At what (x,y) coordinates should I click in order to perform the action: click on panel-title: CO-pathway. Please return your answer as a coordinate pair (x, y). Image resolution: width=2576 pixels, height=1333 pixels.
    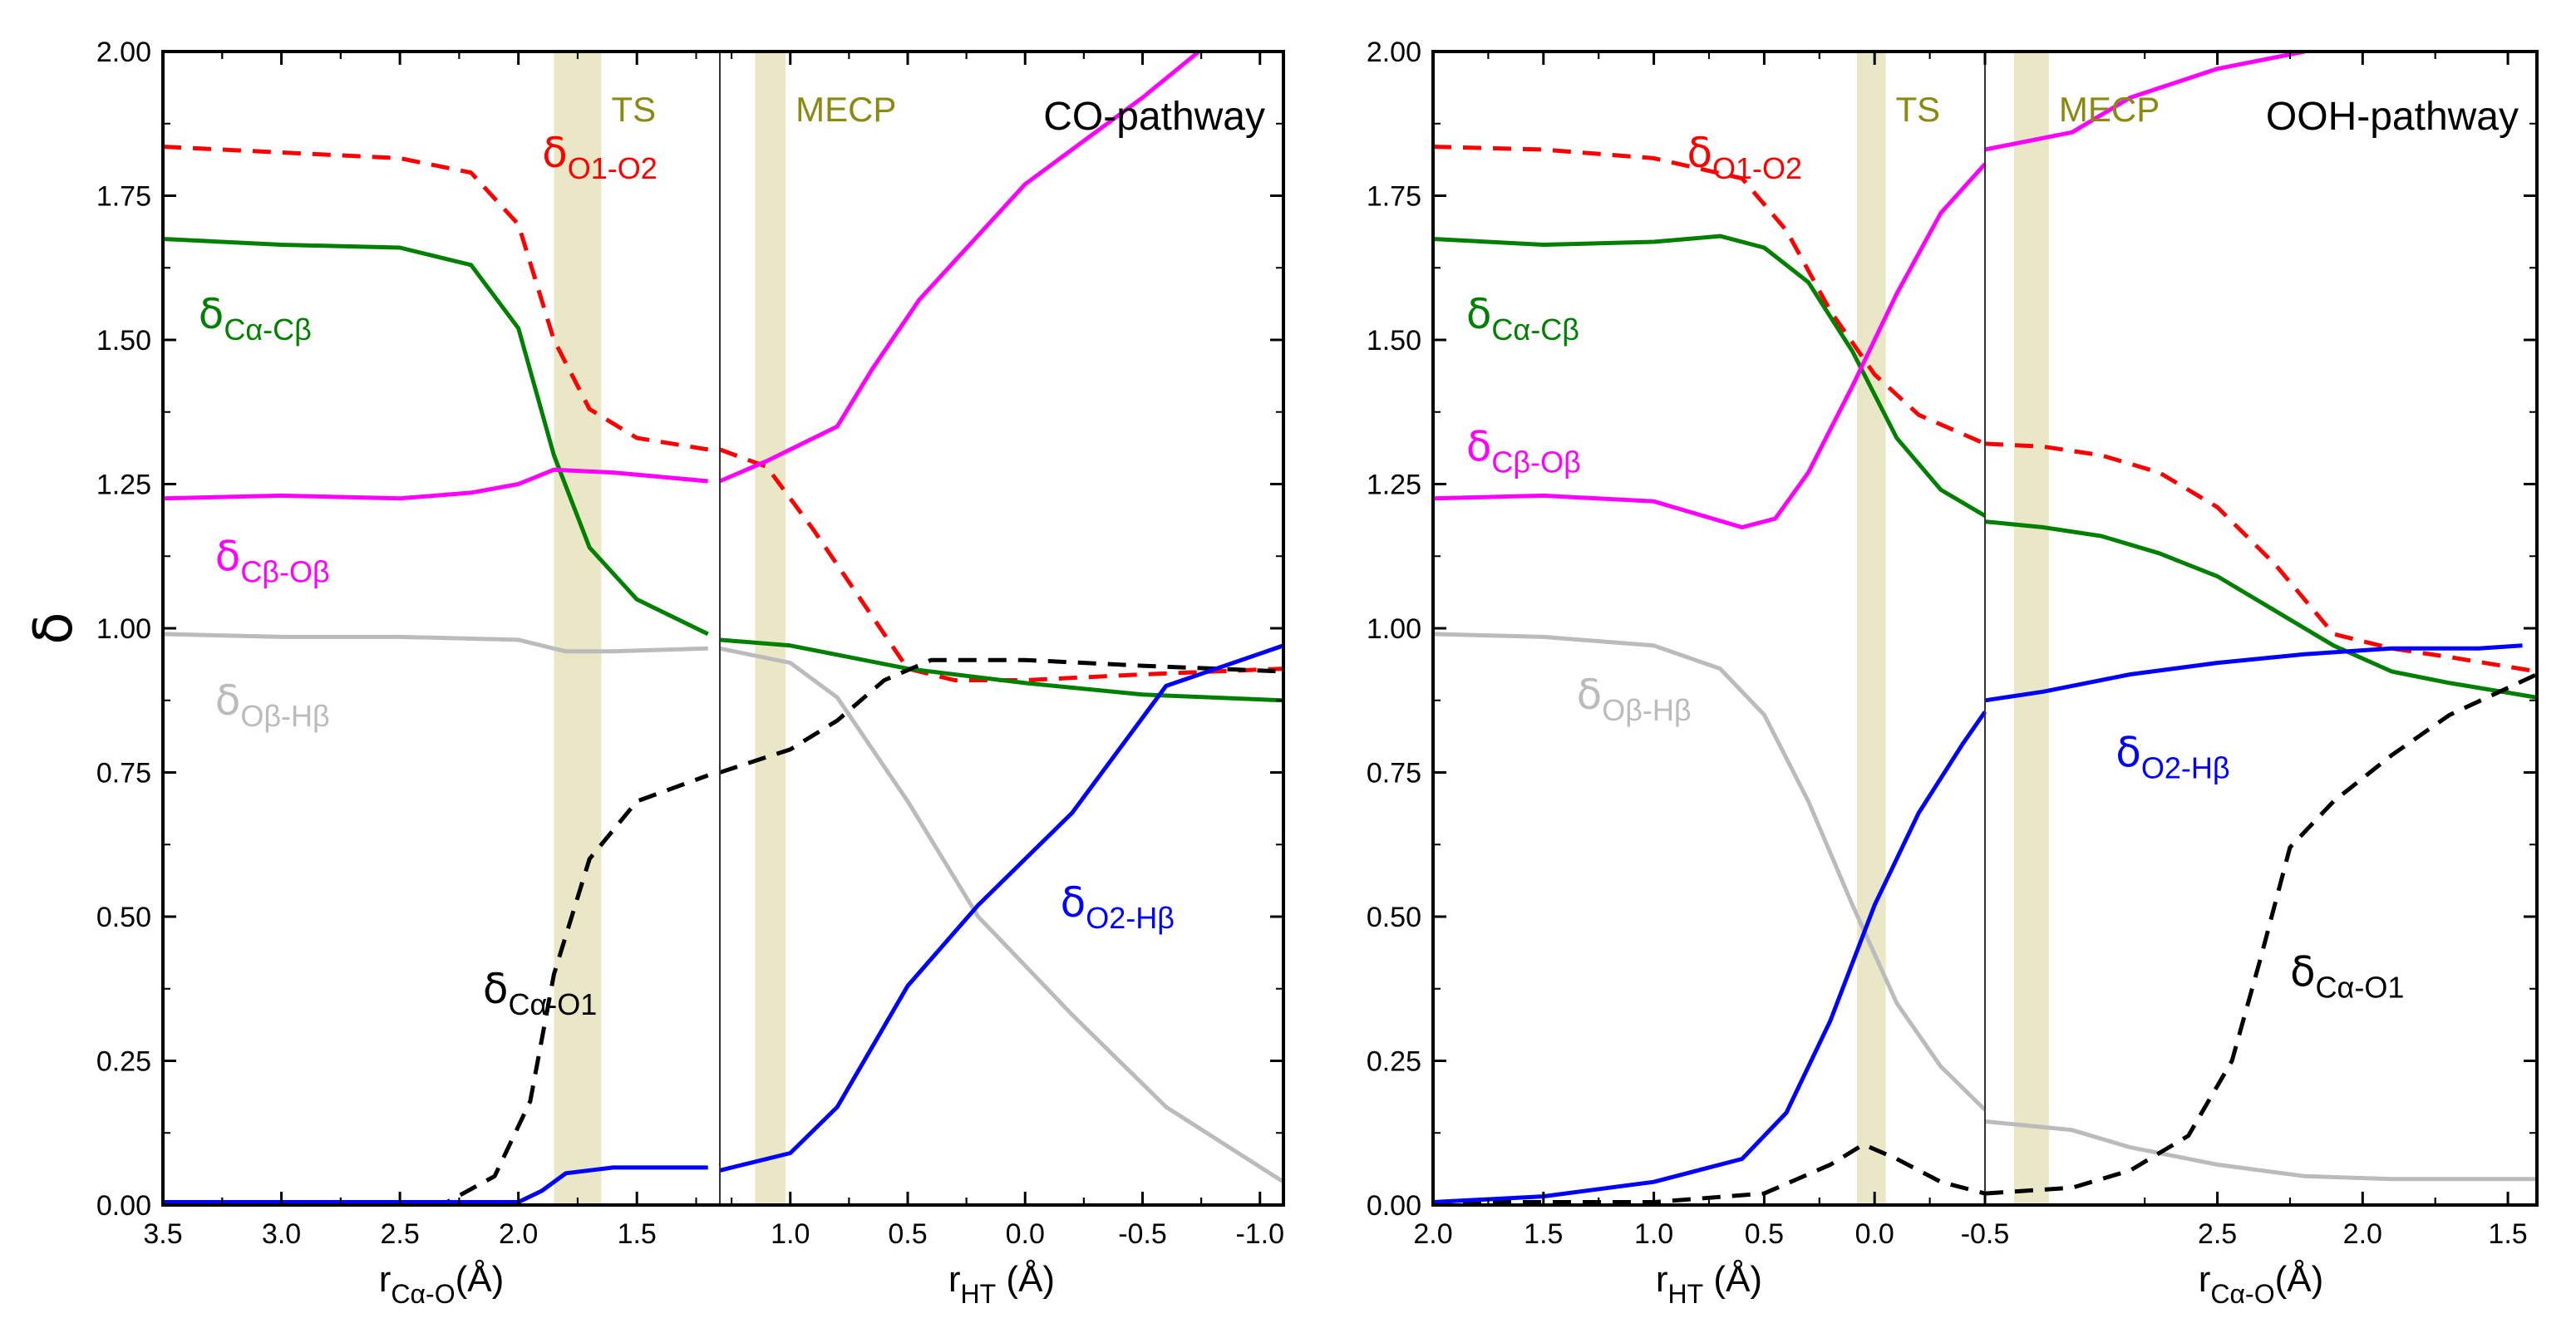
    Looking at the image, I should click on (1154, 117).